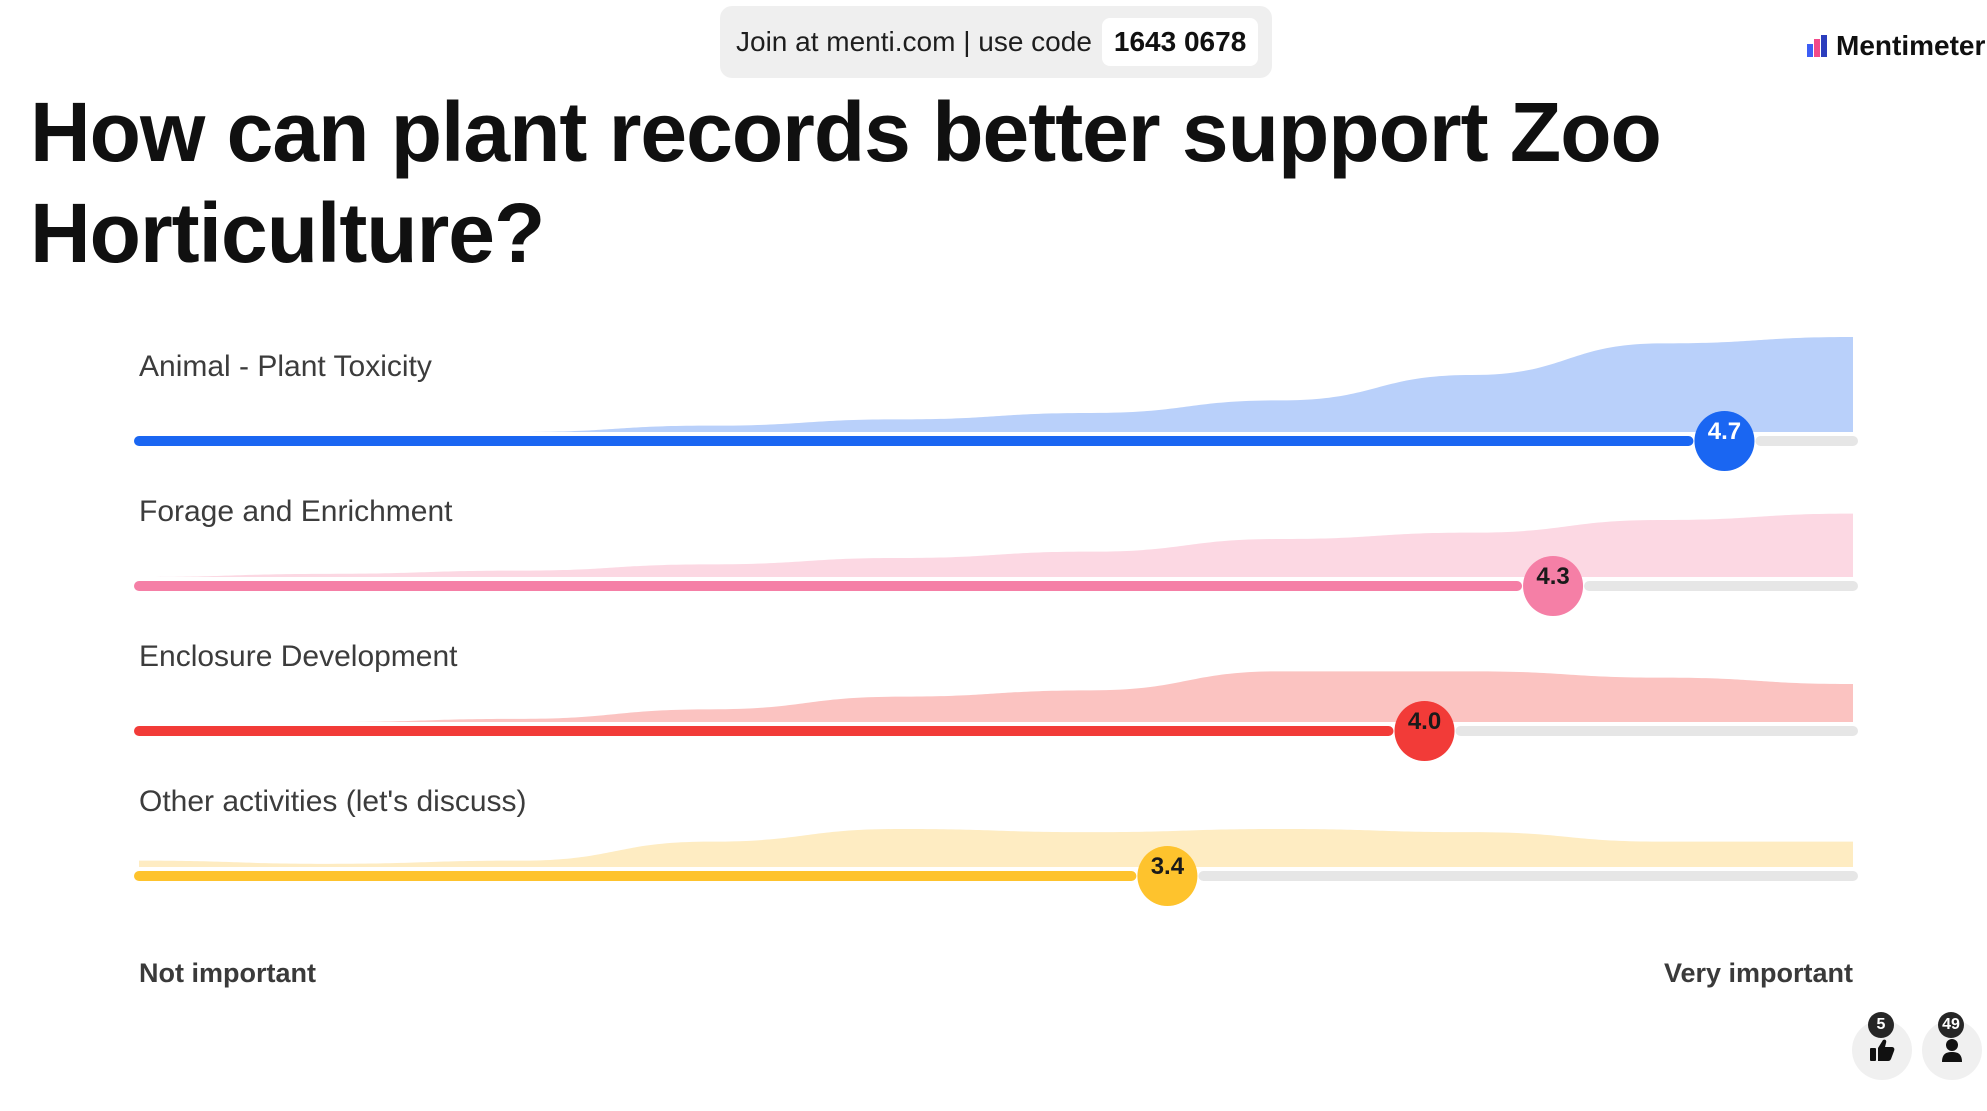 The height and width of the screenshot is (1111, 1987). Describe the element at coordinates (1758, 973) in the screenshot. I see `scale-max-label: Very important` at that location.